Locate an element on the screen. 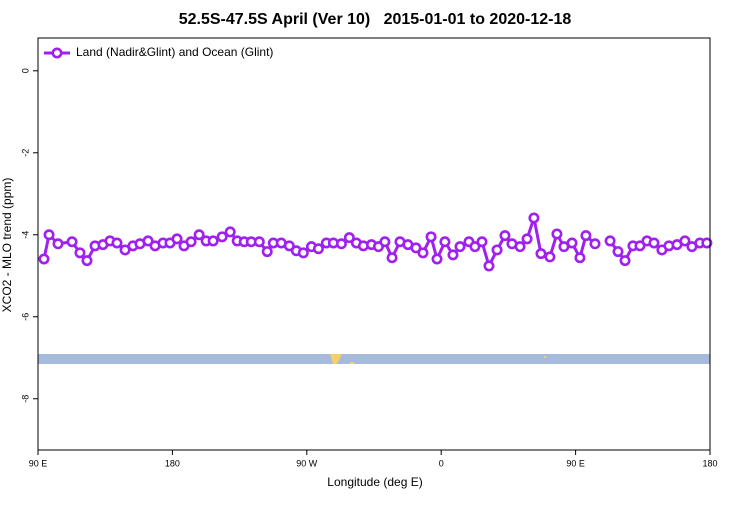 The width and height of the screenshot is (750, 505). legend-marker is located at coordinates (57, 53).